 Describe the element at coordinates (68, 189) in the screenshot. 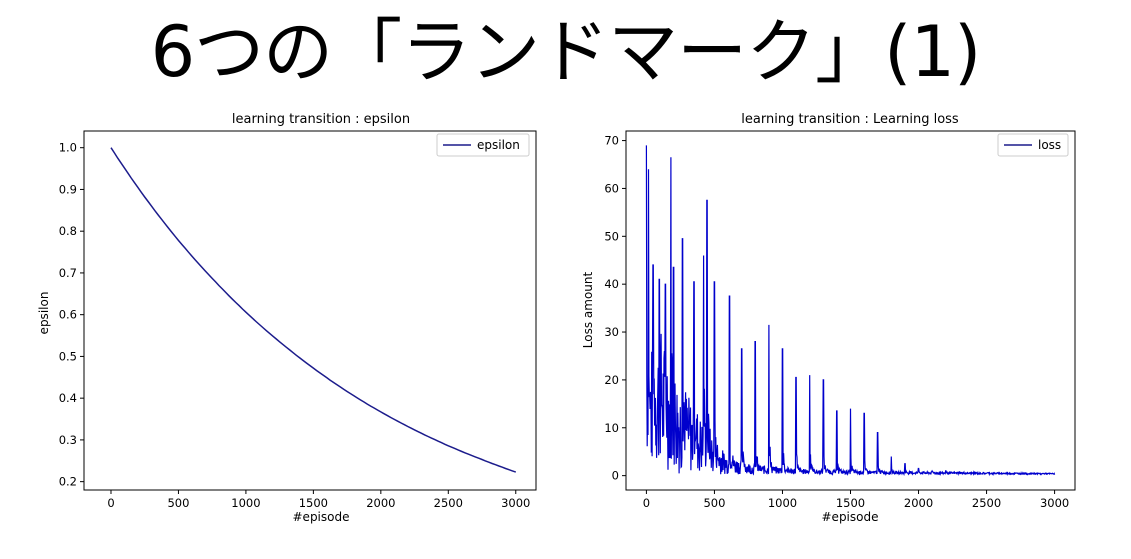

I see `epsilon-y-tick-label: 0.9` at that location.